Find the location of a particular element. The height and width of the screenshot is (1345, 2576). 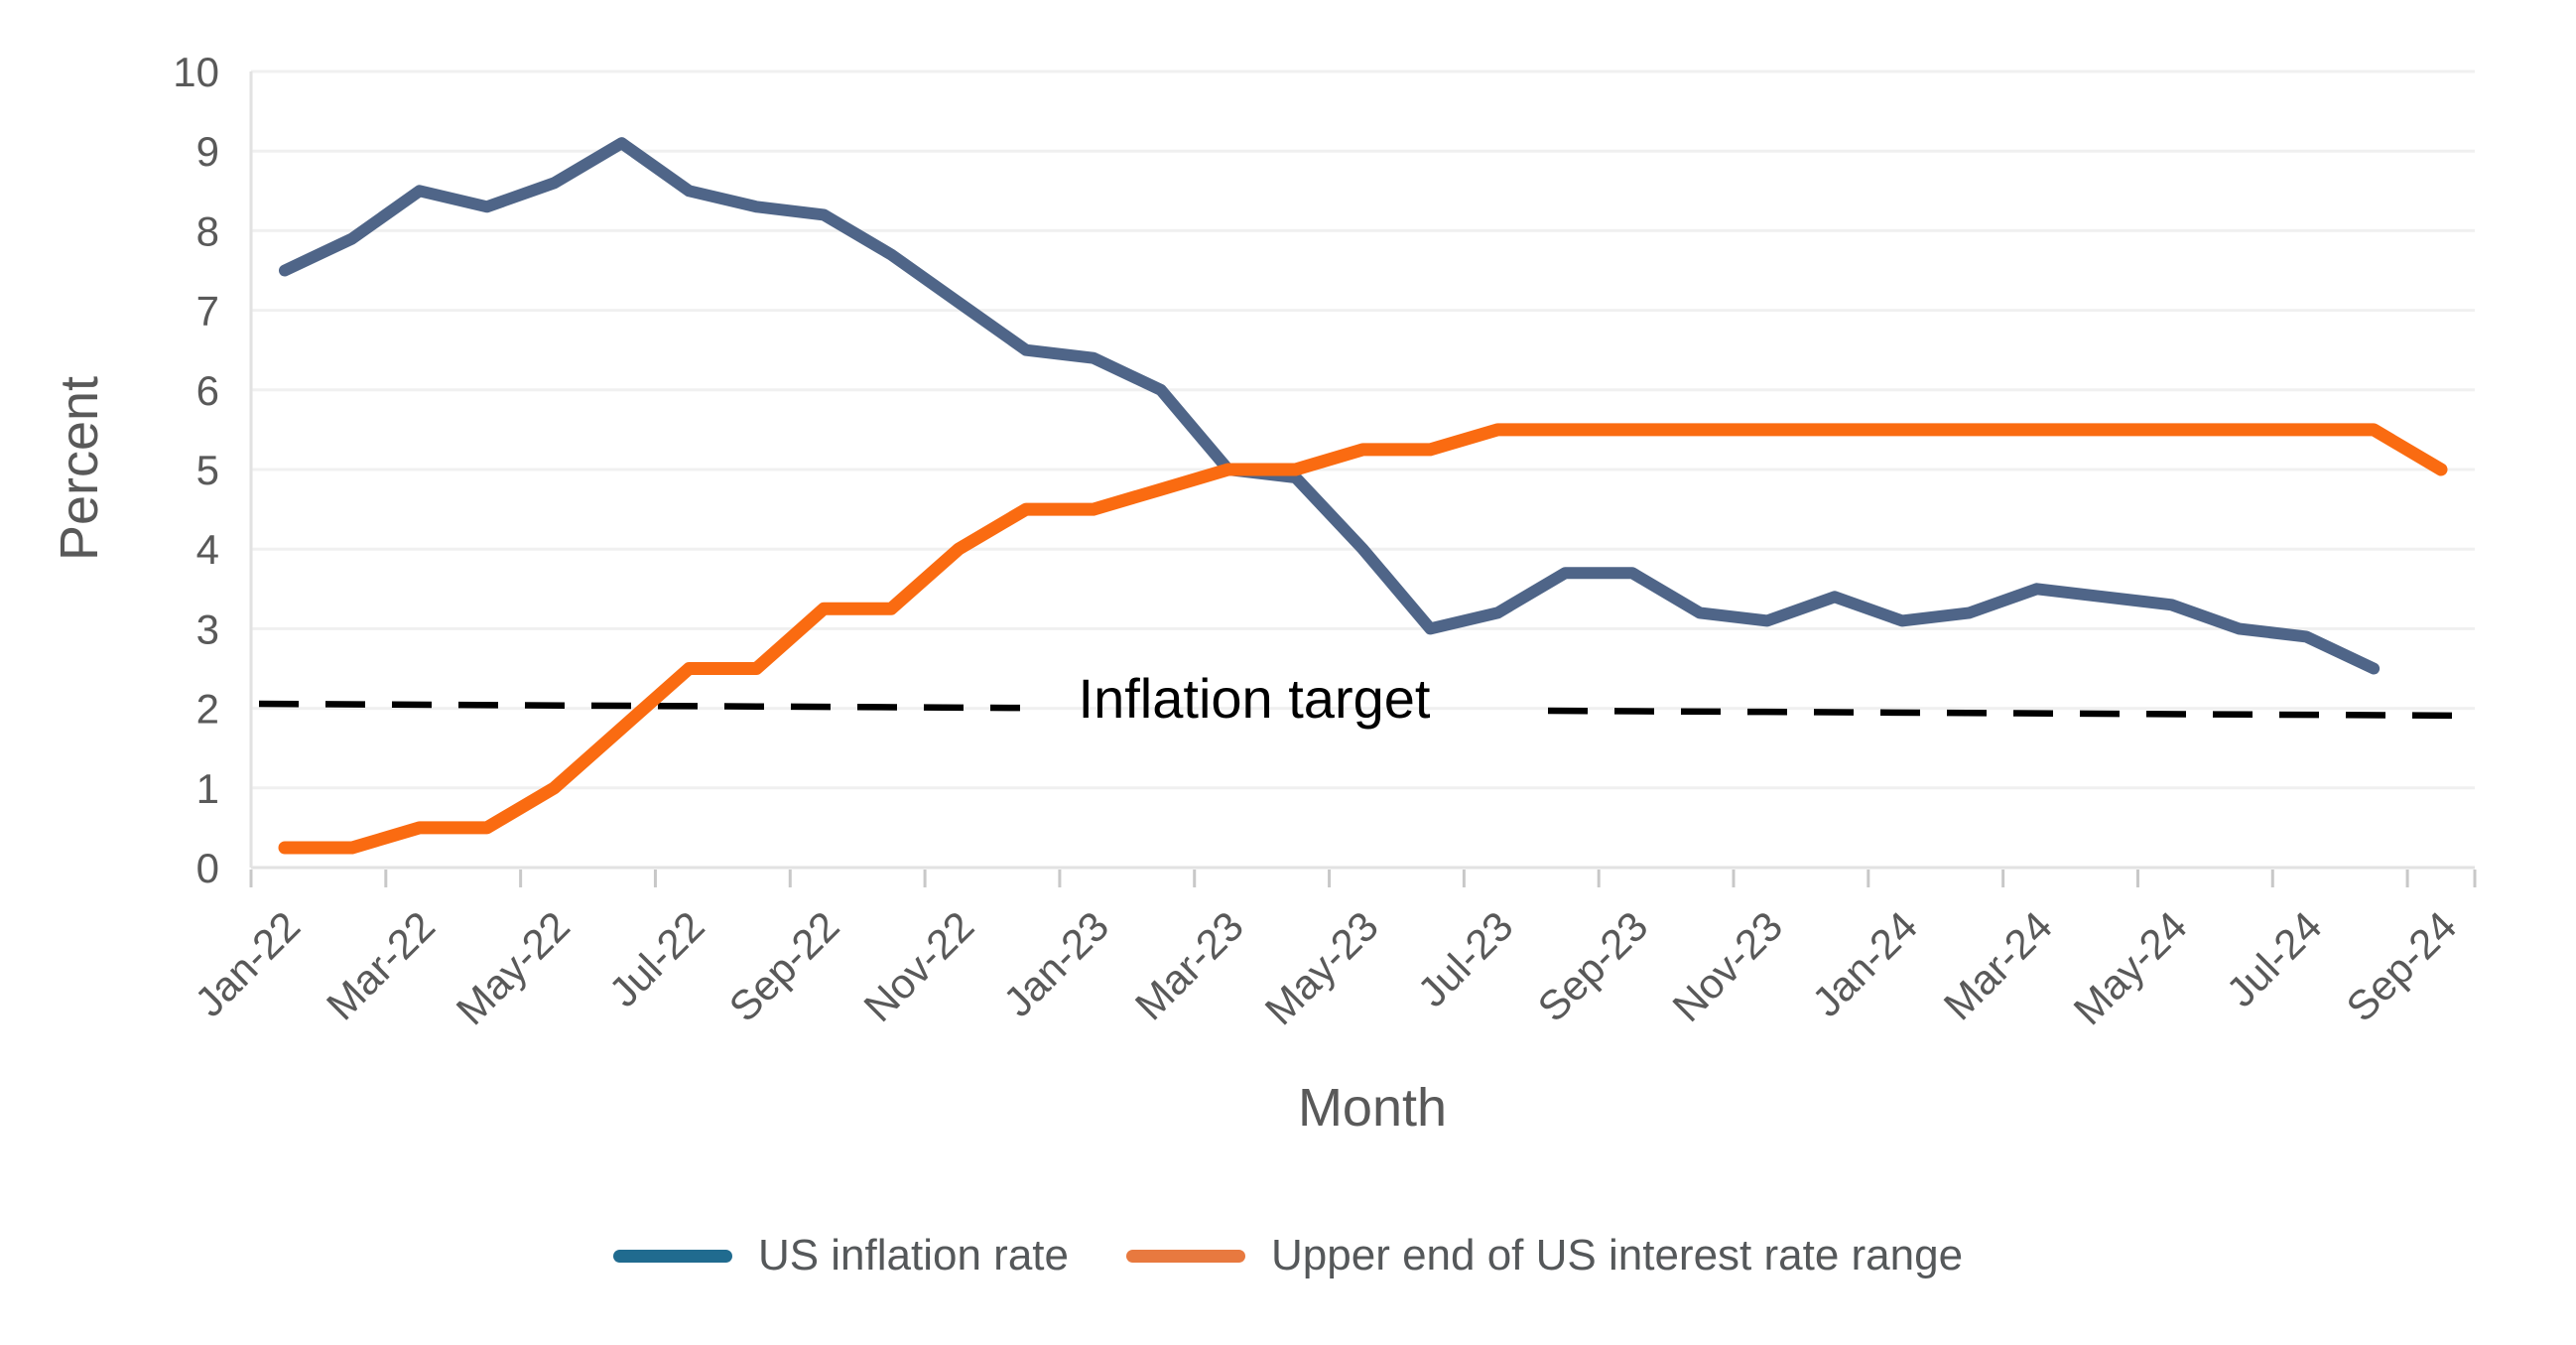

inflation-target-line is located at coordinates (1365, 710).